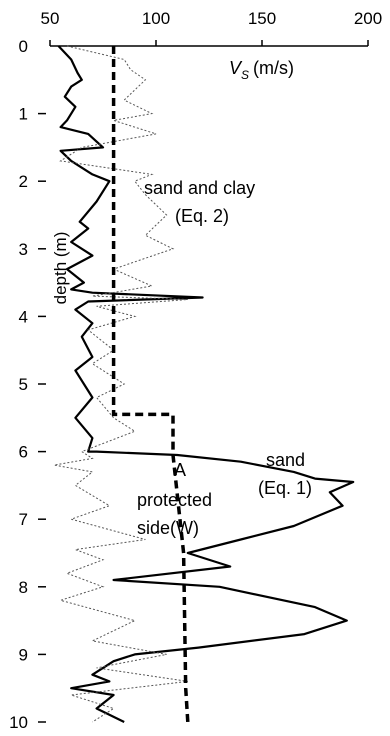  I want to click on annotation-sand-and-clay: sand and clay, so click(199, 188).